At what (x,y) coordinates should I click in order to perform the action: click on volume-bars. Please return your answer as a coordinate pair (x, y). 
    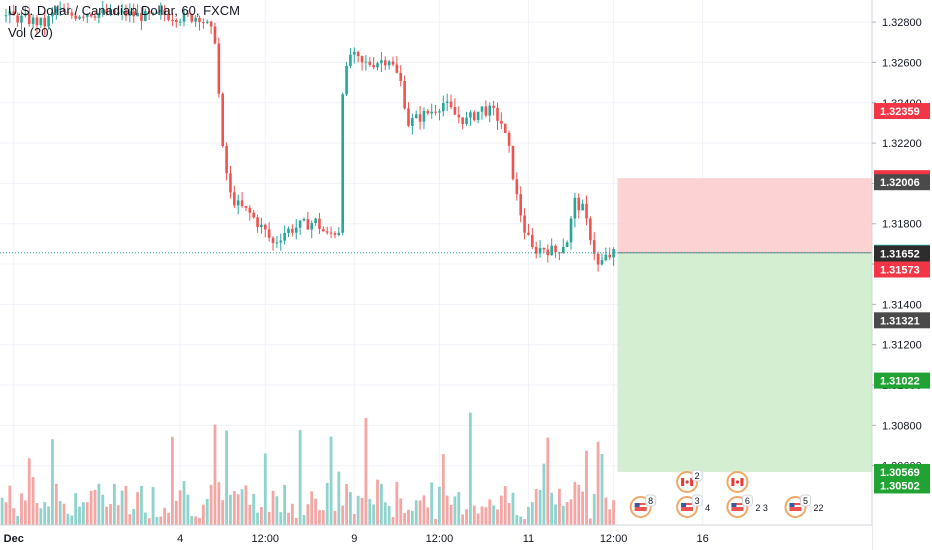
    Looking at the image, I should click on (307, 468).